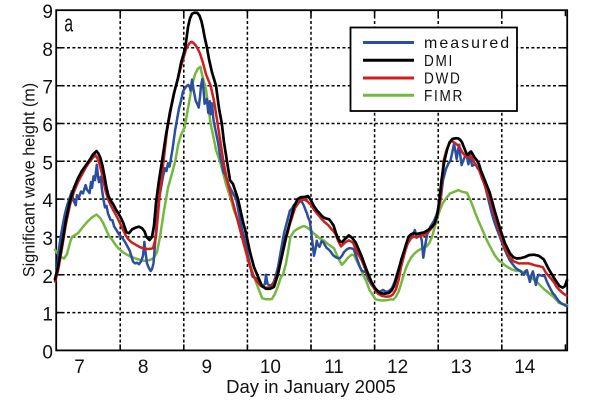  I want to click on svg-text: measured, so click(467, 43).